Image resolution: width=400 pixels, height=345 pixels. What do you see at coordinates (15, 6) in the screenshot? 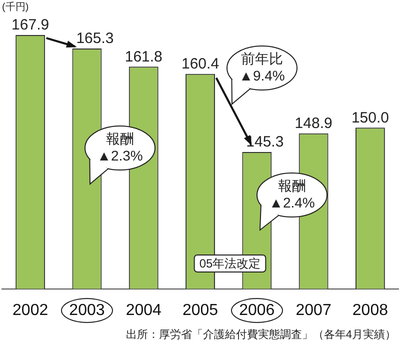
I see `y-axis-title: (千円)` at bounding box center [15, 6].